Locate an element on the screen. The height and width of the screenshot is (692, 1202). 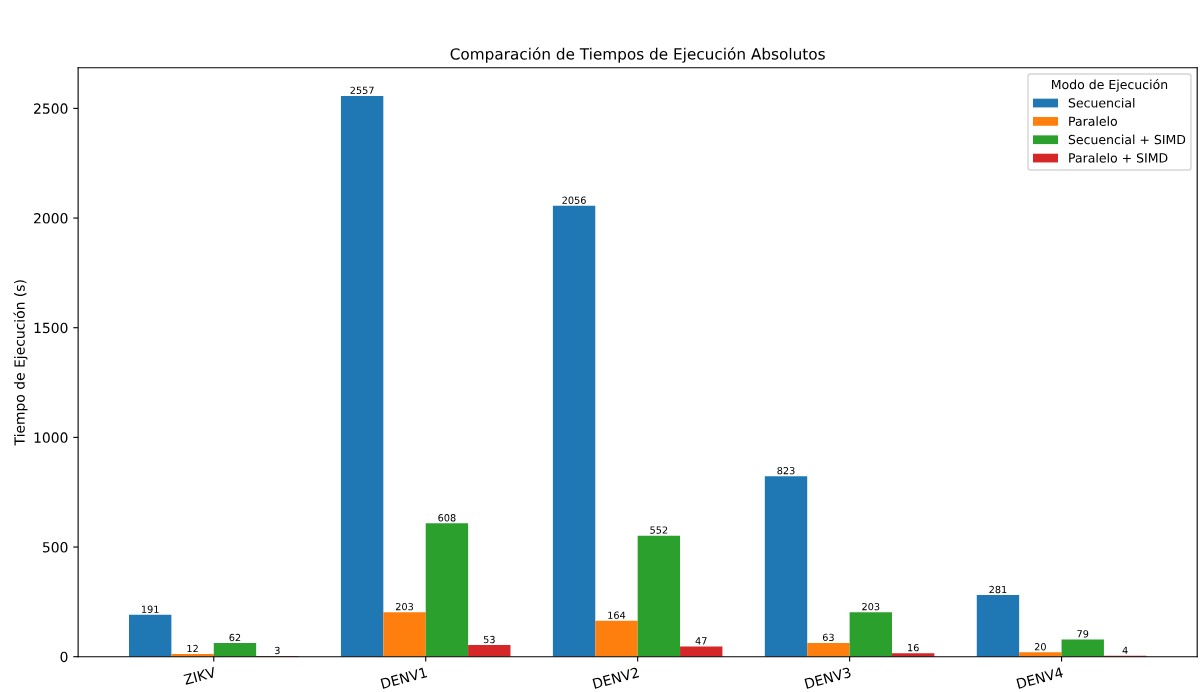
legend-label: Paralelo + SIMD is located at coordinates (1118, 157).